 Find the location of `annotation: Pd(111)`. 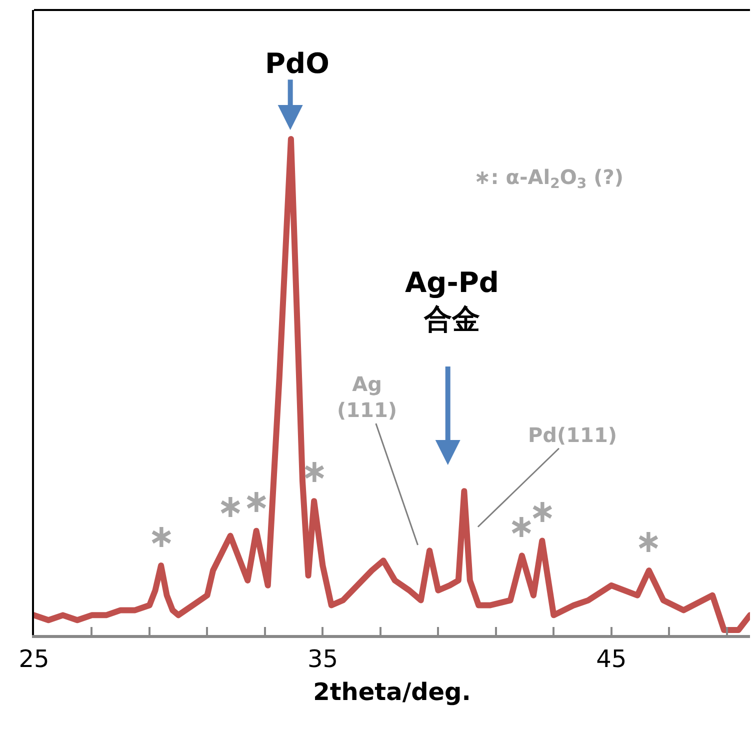

annotation: Pd(111) is located at coordinates (573, 435).